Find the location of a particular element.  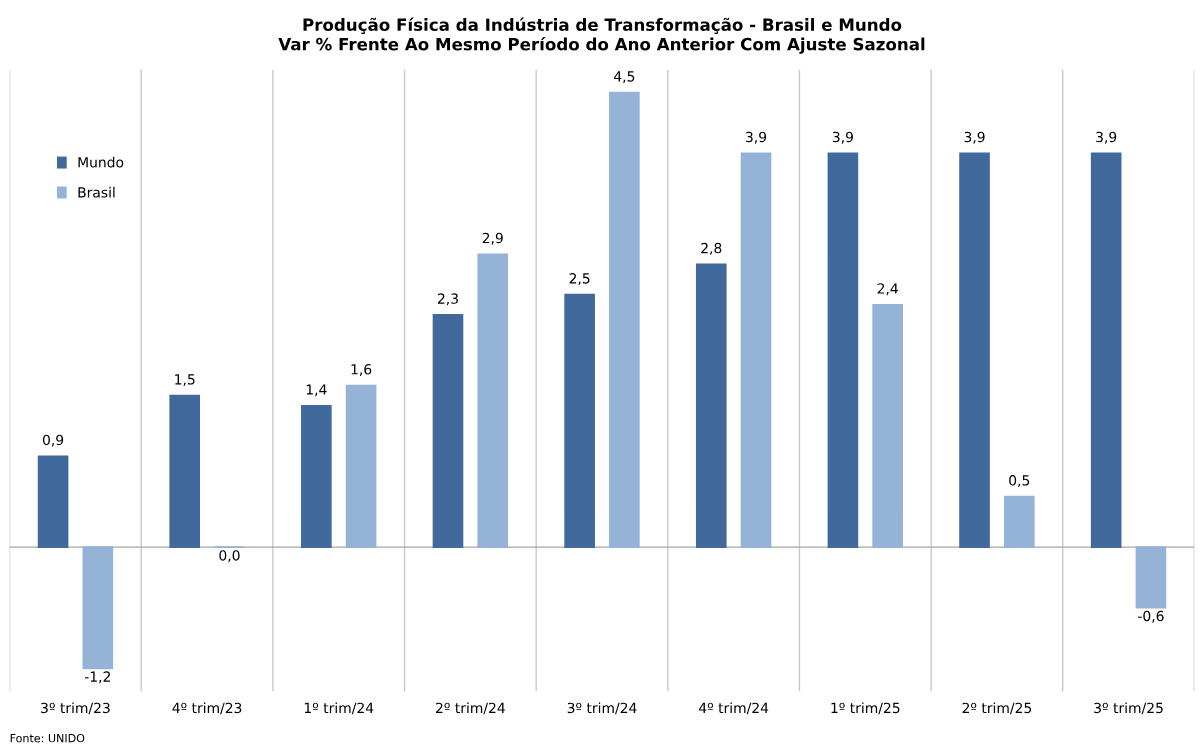

x-tick-label: 4º trim/24 is located at coordinates (733, 708).